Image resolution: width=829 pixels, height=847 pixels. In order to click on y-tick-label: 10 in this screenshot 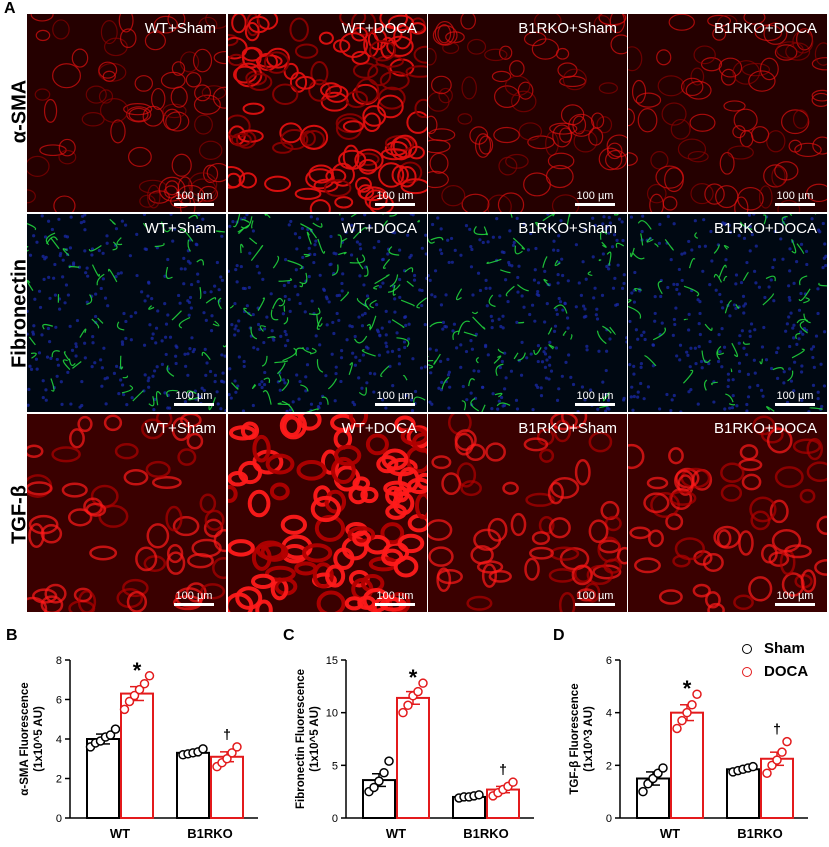, I will do `click(332, 714)`.